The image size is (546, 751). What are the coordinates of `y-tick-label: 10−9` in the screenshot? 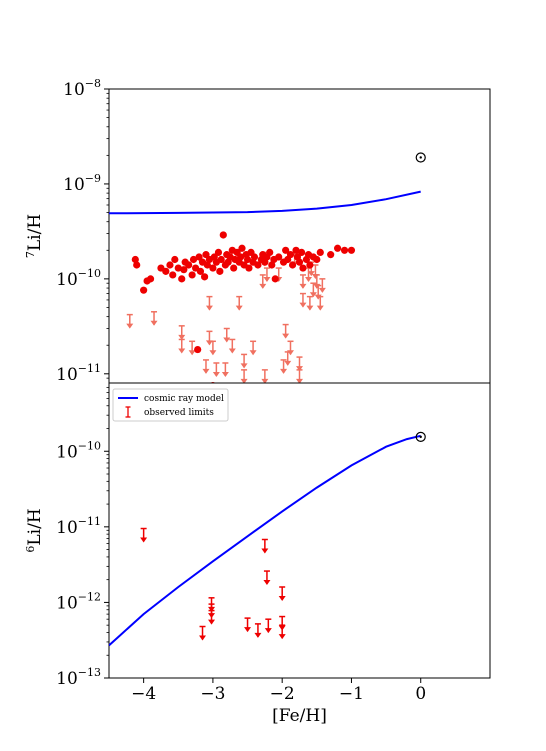 It's located at (82, 183).